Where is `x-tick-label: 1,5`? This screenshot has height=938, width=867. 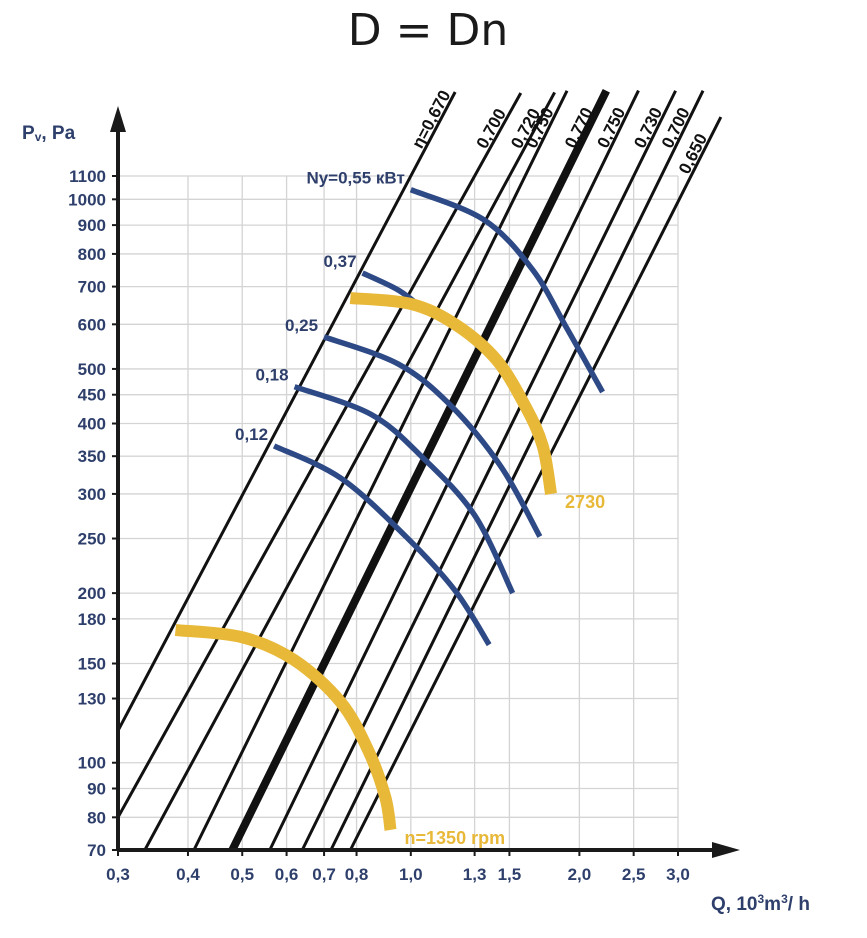 x-tick-label: 1,5 is located at coordinates (510, 874).